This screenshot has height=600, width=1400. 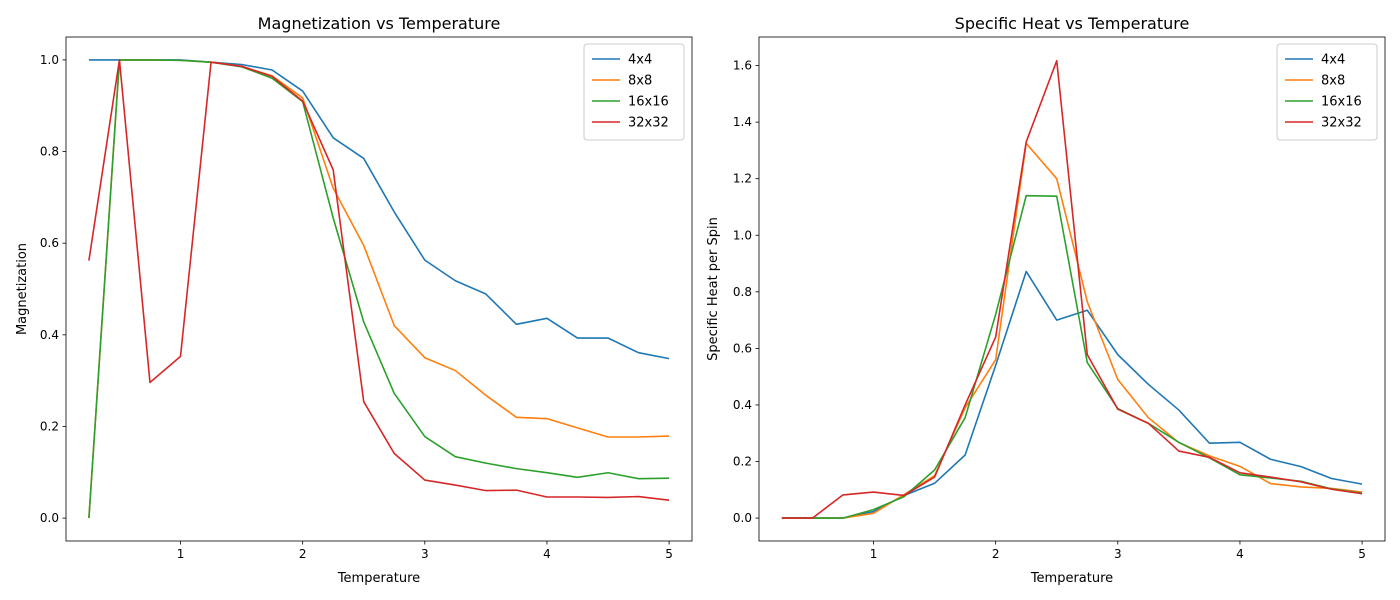 I want to click on chart-title: Specific Heat vs Temperature, so click(x=1072, y=23).